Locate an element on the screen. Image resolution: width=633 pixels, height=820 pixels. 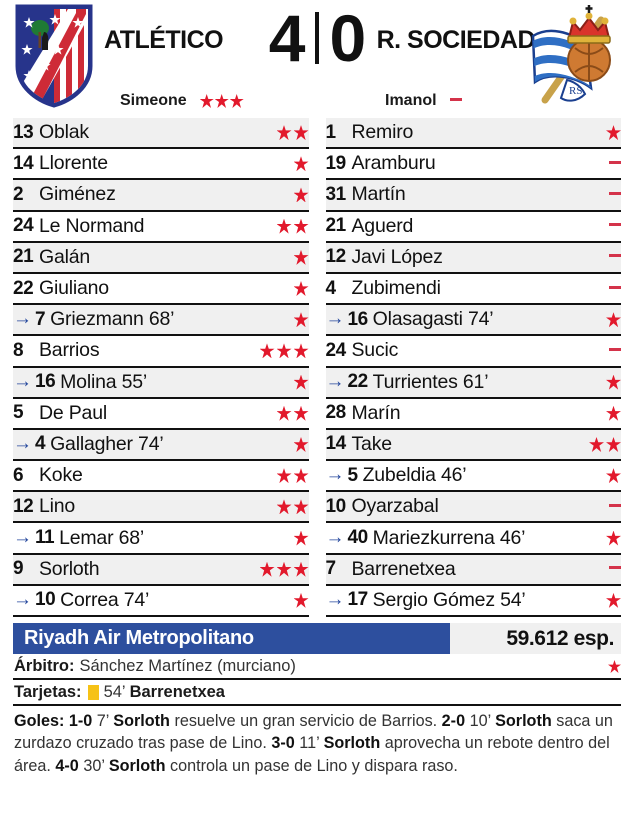
player-name: Lemar 68’ is located at coordinates (102, 537).